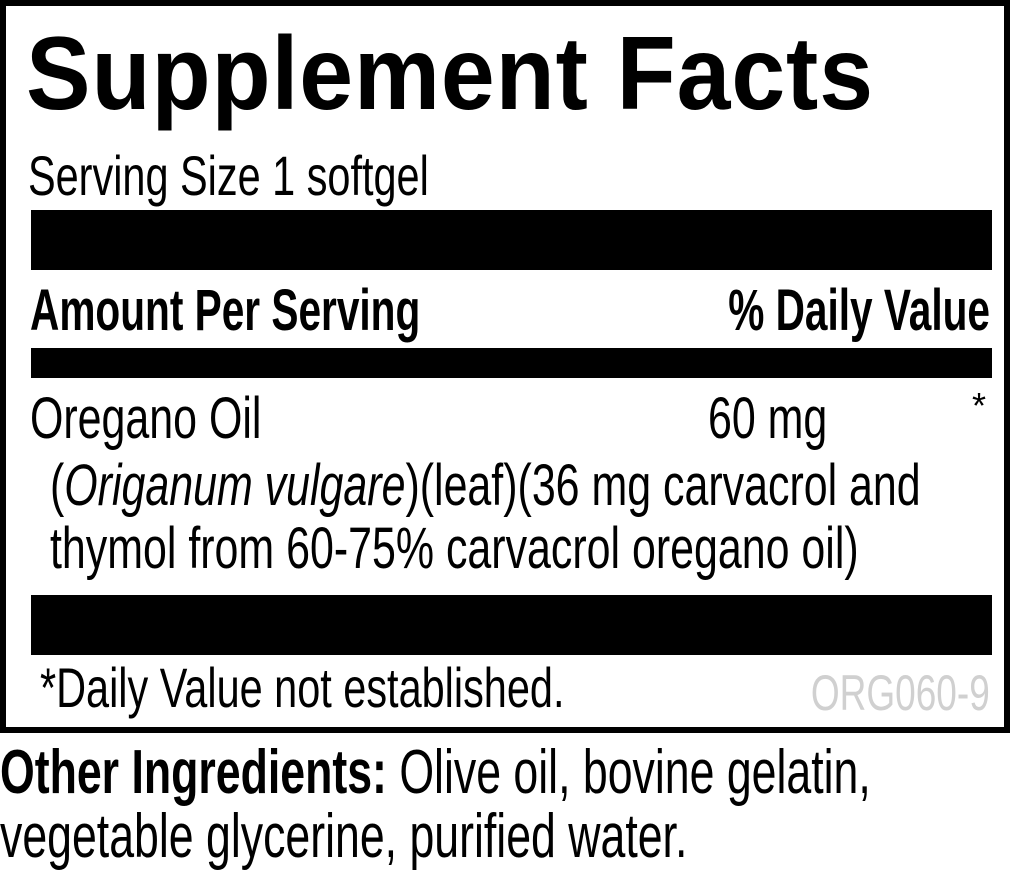 The width and height of the screenshot is (1024, 881). I want to click on title-text: Supplement Facts, so click(450, 74).